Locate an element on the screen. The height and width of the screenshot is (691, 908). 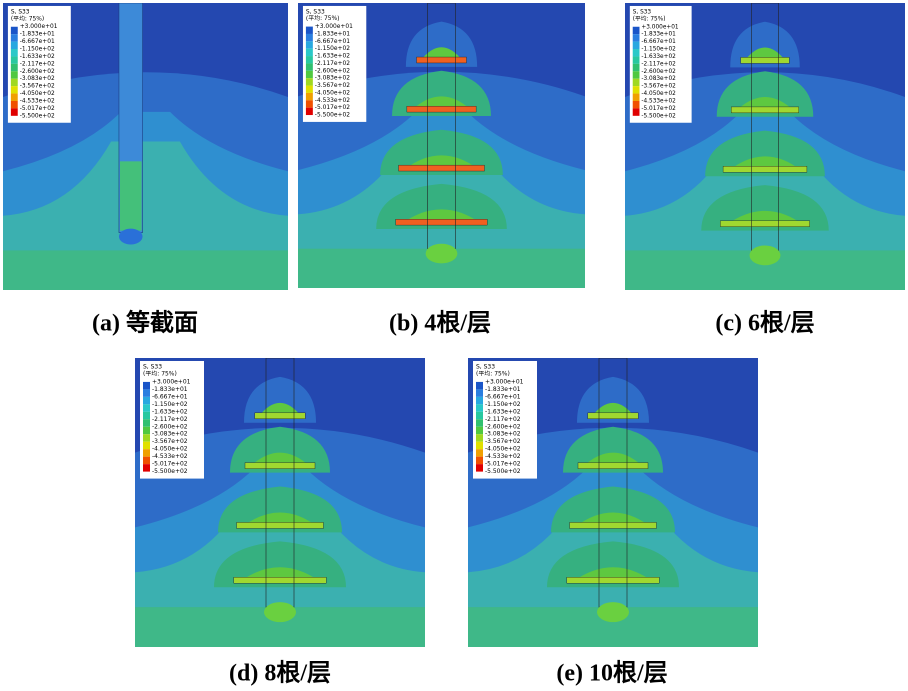
panel-caption: (d) 8根/层 is located at coordinates (280, 673).